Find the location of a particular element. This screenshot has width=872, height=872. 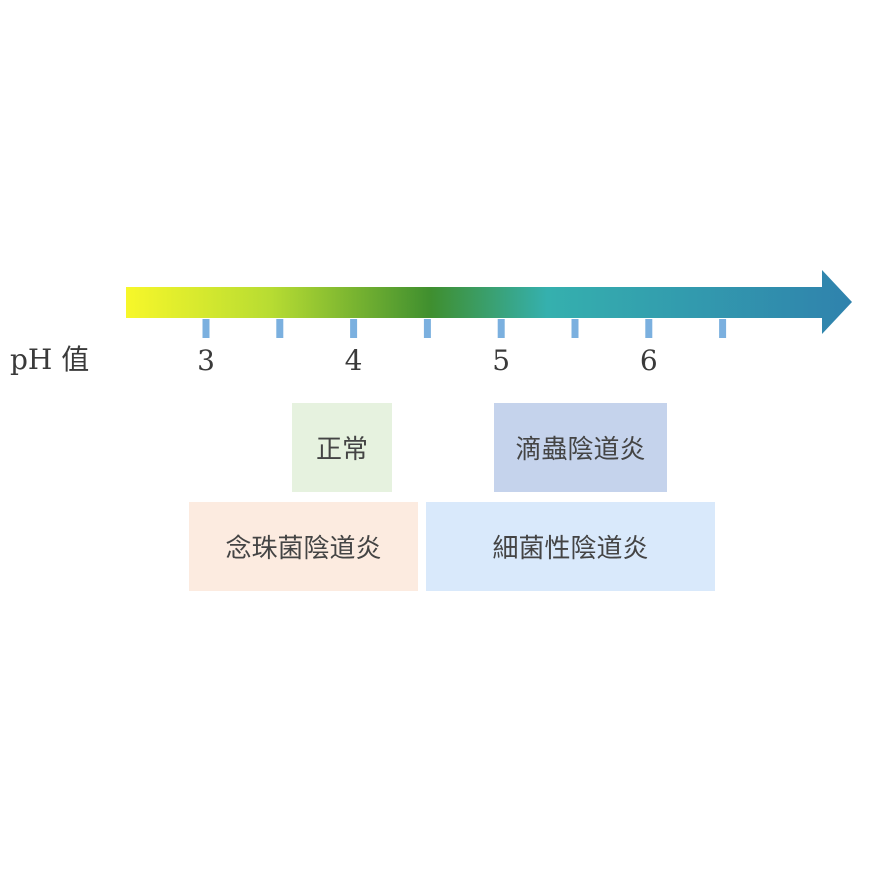

range-box-trichomonas: 滴蟲陰道炎 is located at coordinates (580, 447).